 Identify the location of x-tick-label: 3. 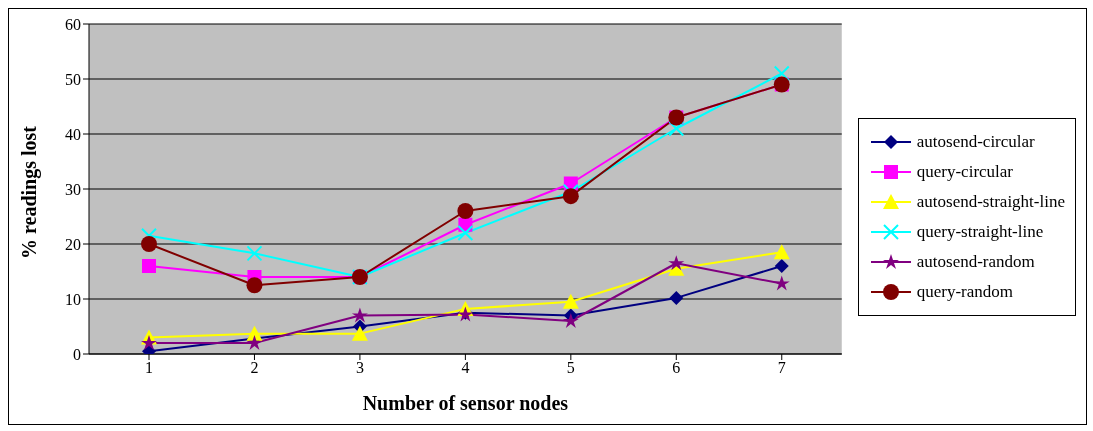
(359, 368).